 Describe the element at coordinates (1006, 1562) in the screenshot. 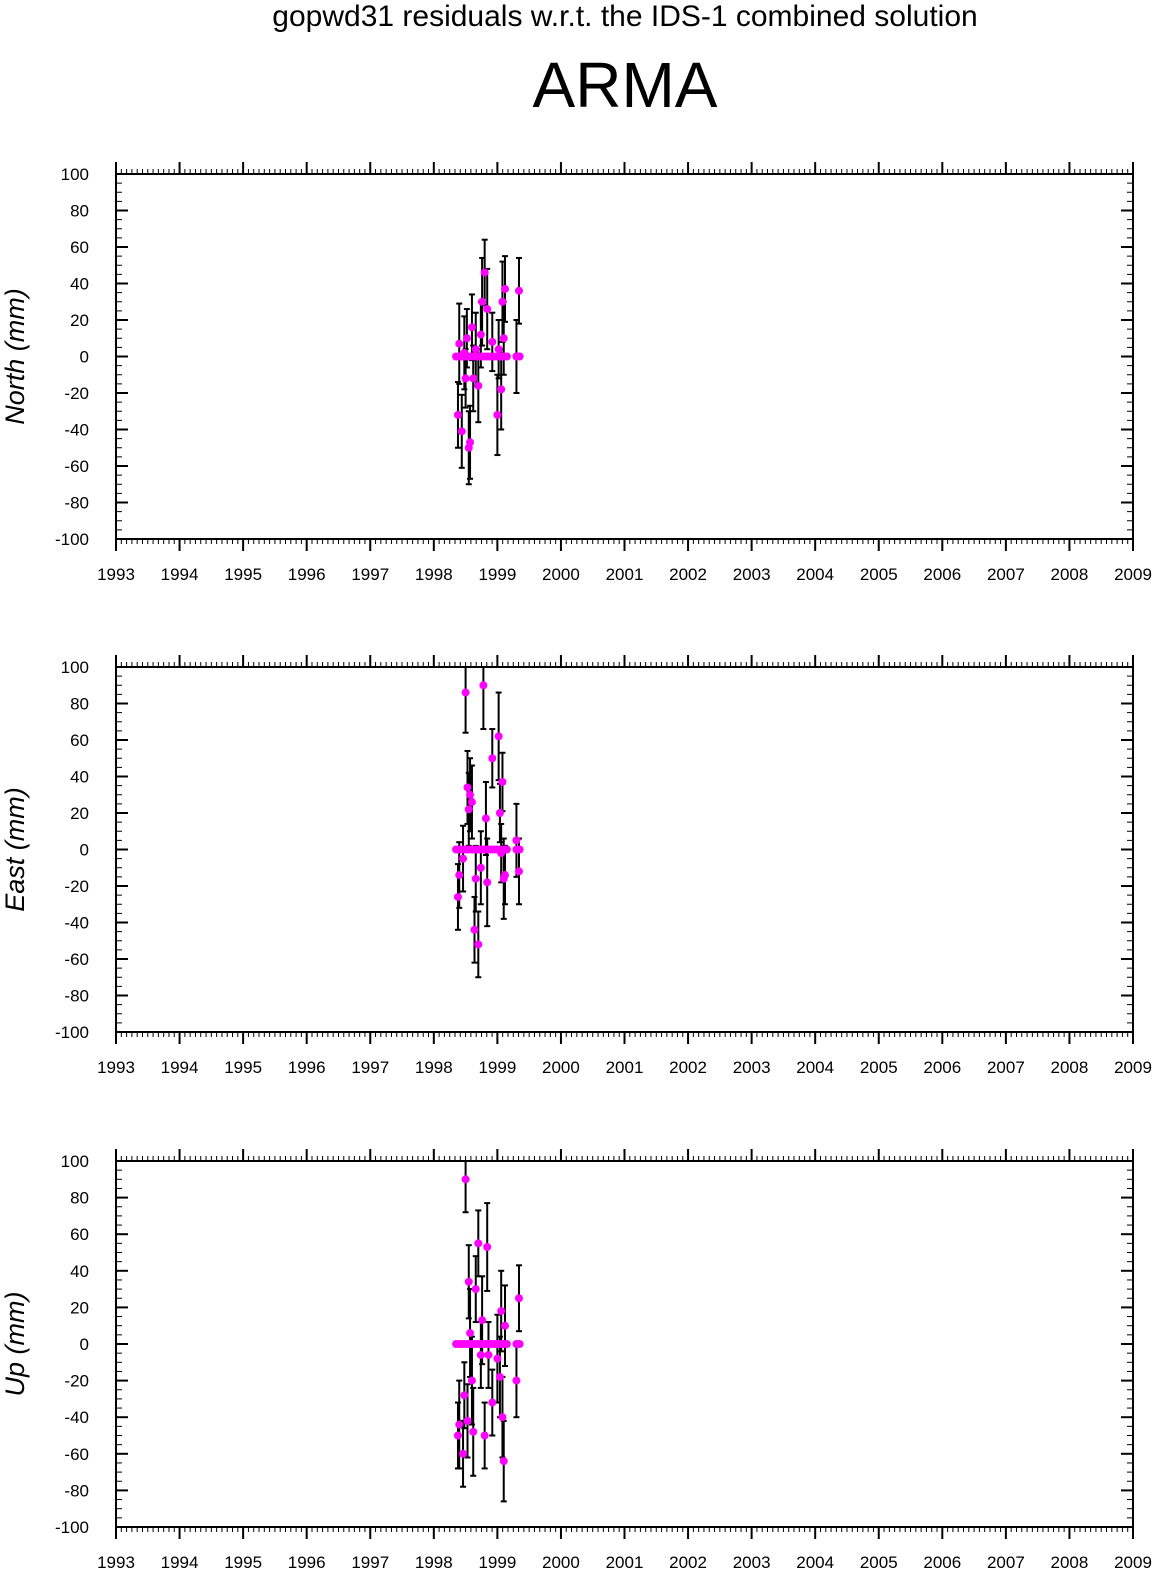

I see `x-tick-label: 2007` at that location.